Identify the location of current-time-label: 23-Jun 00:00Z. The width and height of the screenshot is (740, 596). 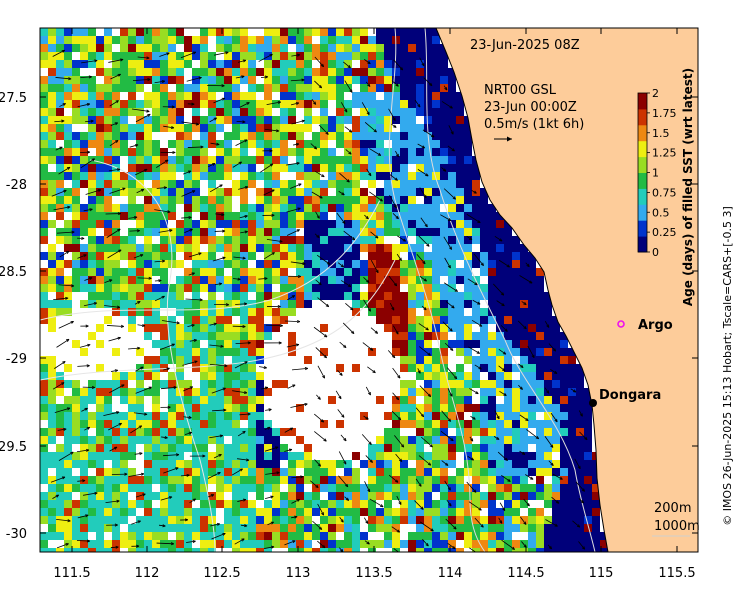
(530, 107).